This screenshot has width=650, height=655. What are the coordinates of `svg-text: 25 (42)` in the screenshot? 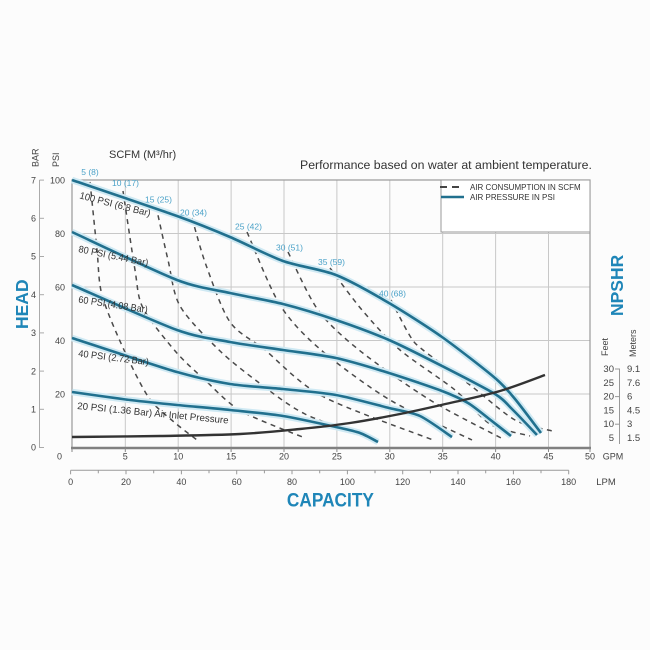 It's located at (248, 227).